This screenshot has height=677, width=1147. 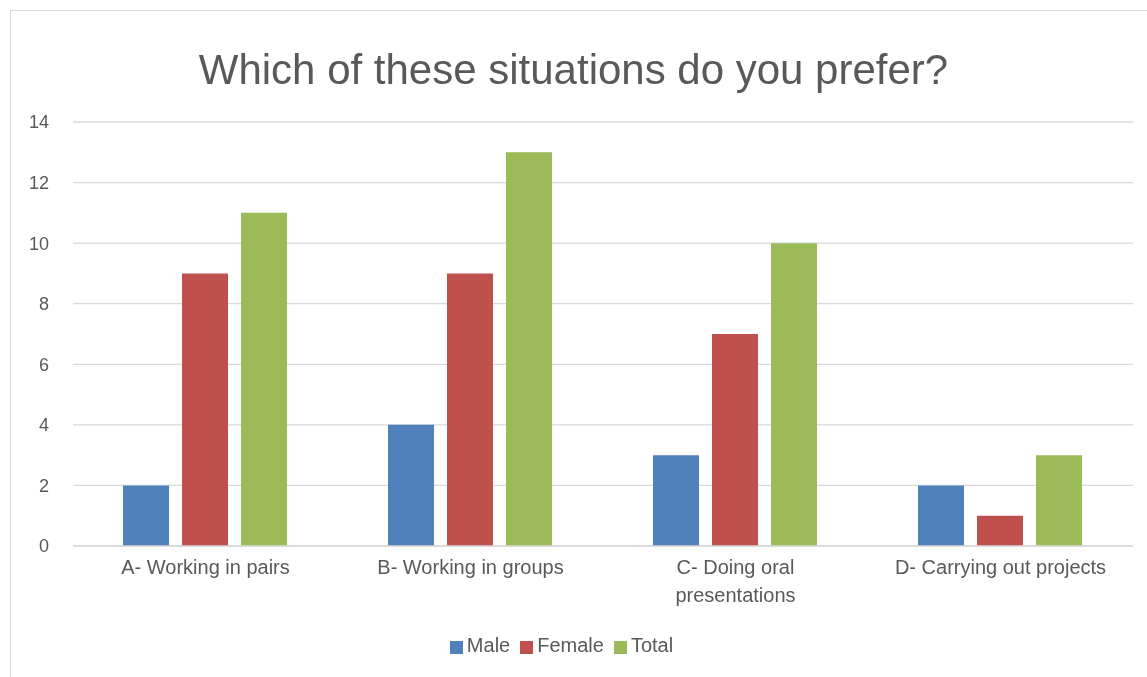 What do you see at coordinates (43, 364) in the screenshot?
I see `y-tick-label: 6` at bounding box center [43, 364].